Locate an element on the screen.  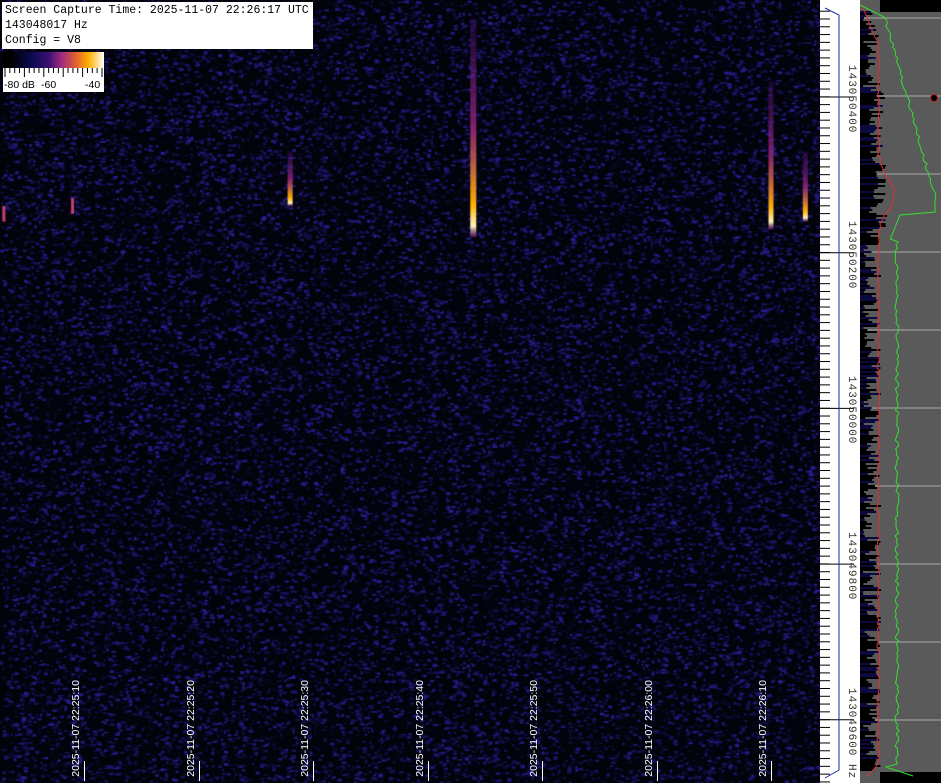
color-scale-legend: -80 dB -60 -40 is located at coordinates (53, 72).